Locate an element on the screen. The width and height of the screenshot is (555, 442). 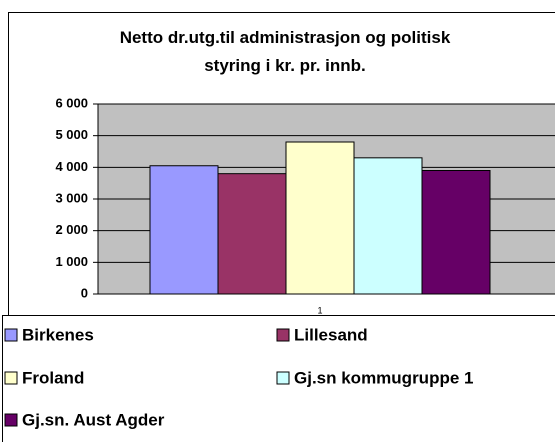
y-tick-label: 1 000 is located at coordinates (71, 261).